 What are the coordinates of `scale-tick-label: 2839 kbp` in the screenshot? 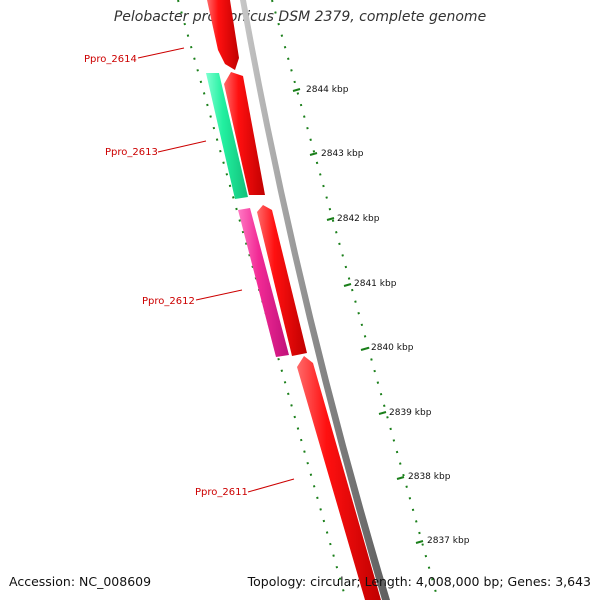 It's located at (410, 413).